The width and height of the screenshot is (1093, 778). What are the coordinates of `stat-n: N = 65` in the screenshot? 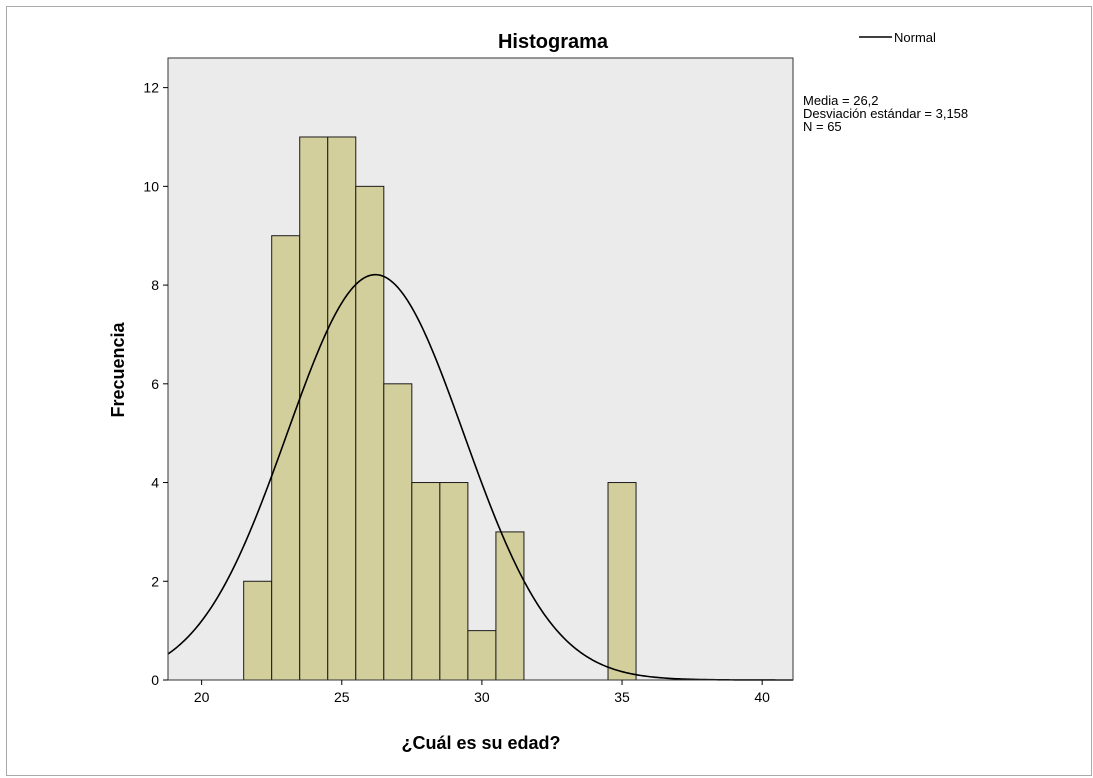 It's located at (822, 126).